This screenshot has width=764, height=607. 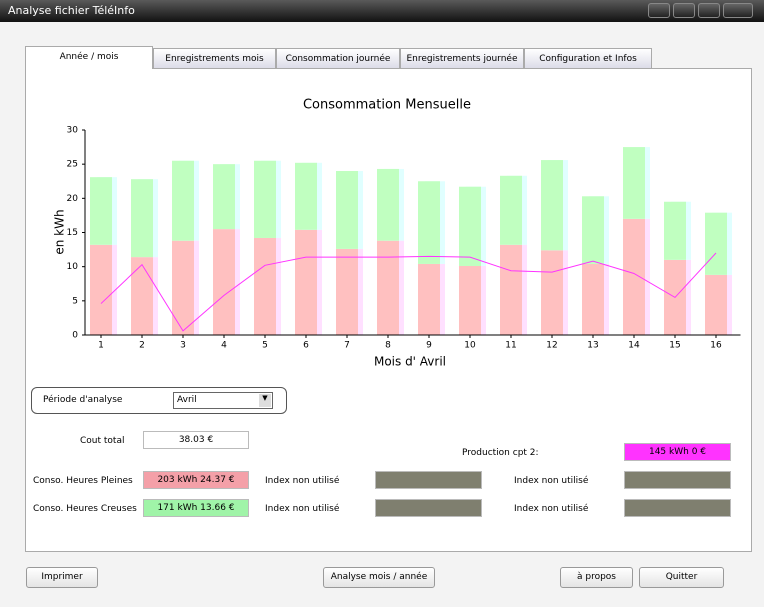 What do you see at coordinates (73, 131) in the screenshot?
I see `y-tick-label: 30` at bounding box center [73, 131].